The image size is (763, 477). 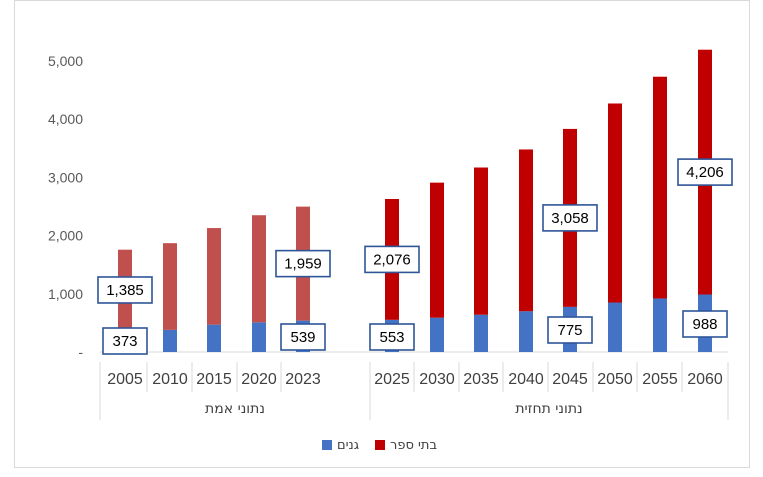 What do you see at coordinates (437, 250) in the screenshot?
I see `bar-schools-2030` at bounding box center [437, 250].